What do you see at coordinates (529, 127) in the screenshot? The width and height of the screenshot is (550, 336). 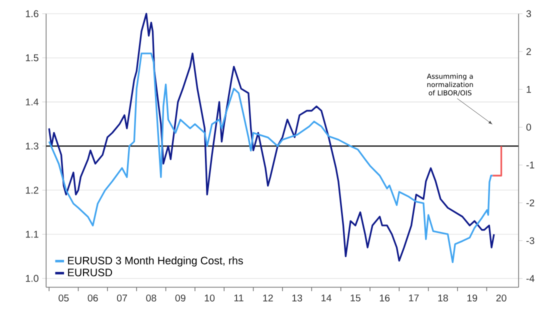 I see `y2-tick-label: 0` at bounding box center [529, 127].